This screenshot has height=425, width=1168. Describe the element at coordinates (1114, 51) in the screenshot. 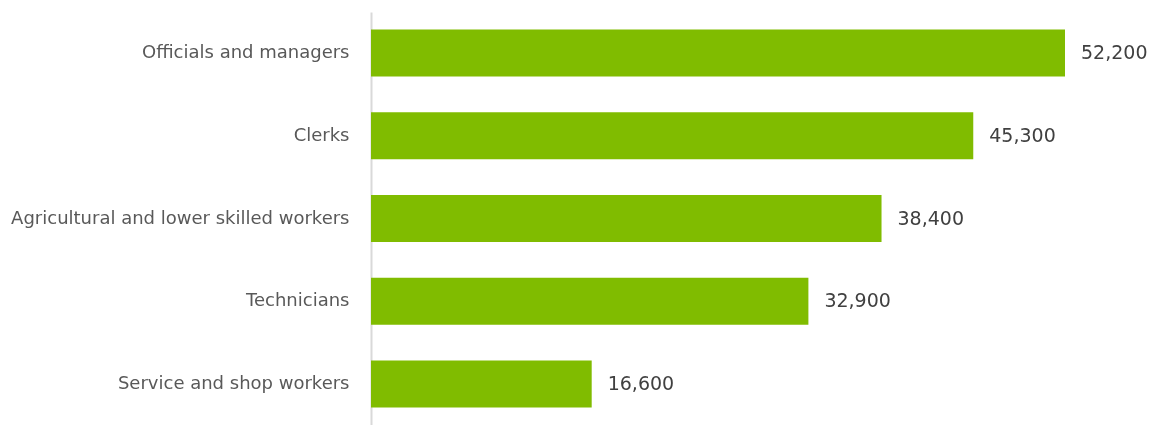

I see `data-label: 52,200` at that location.